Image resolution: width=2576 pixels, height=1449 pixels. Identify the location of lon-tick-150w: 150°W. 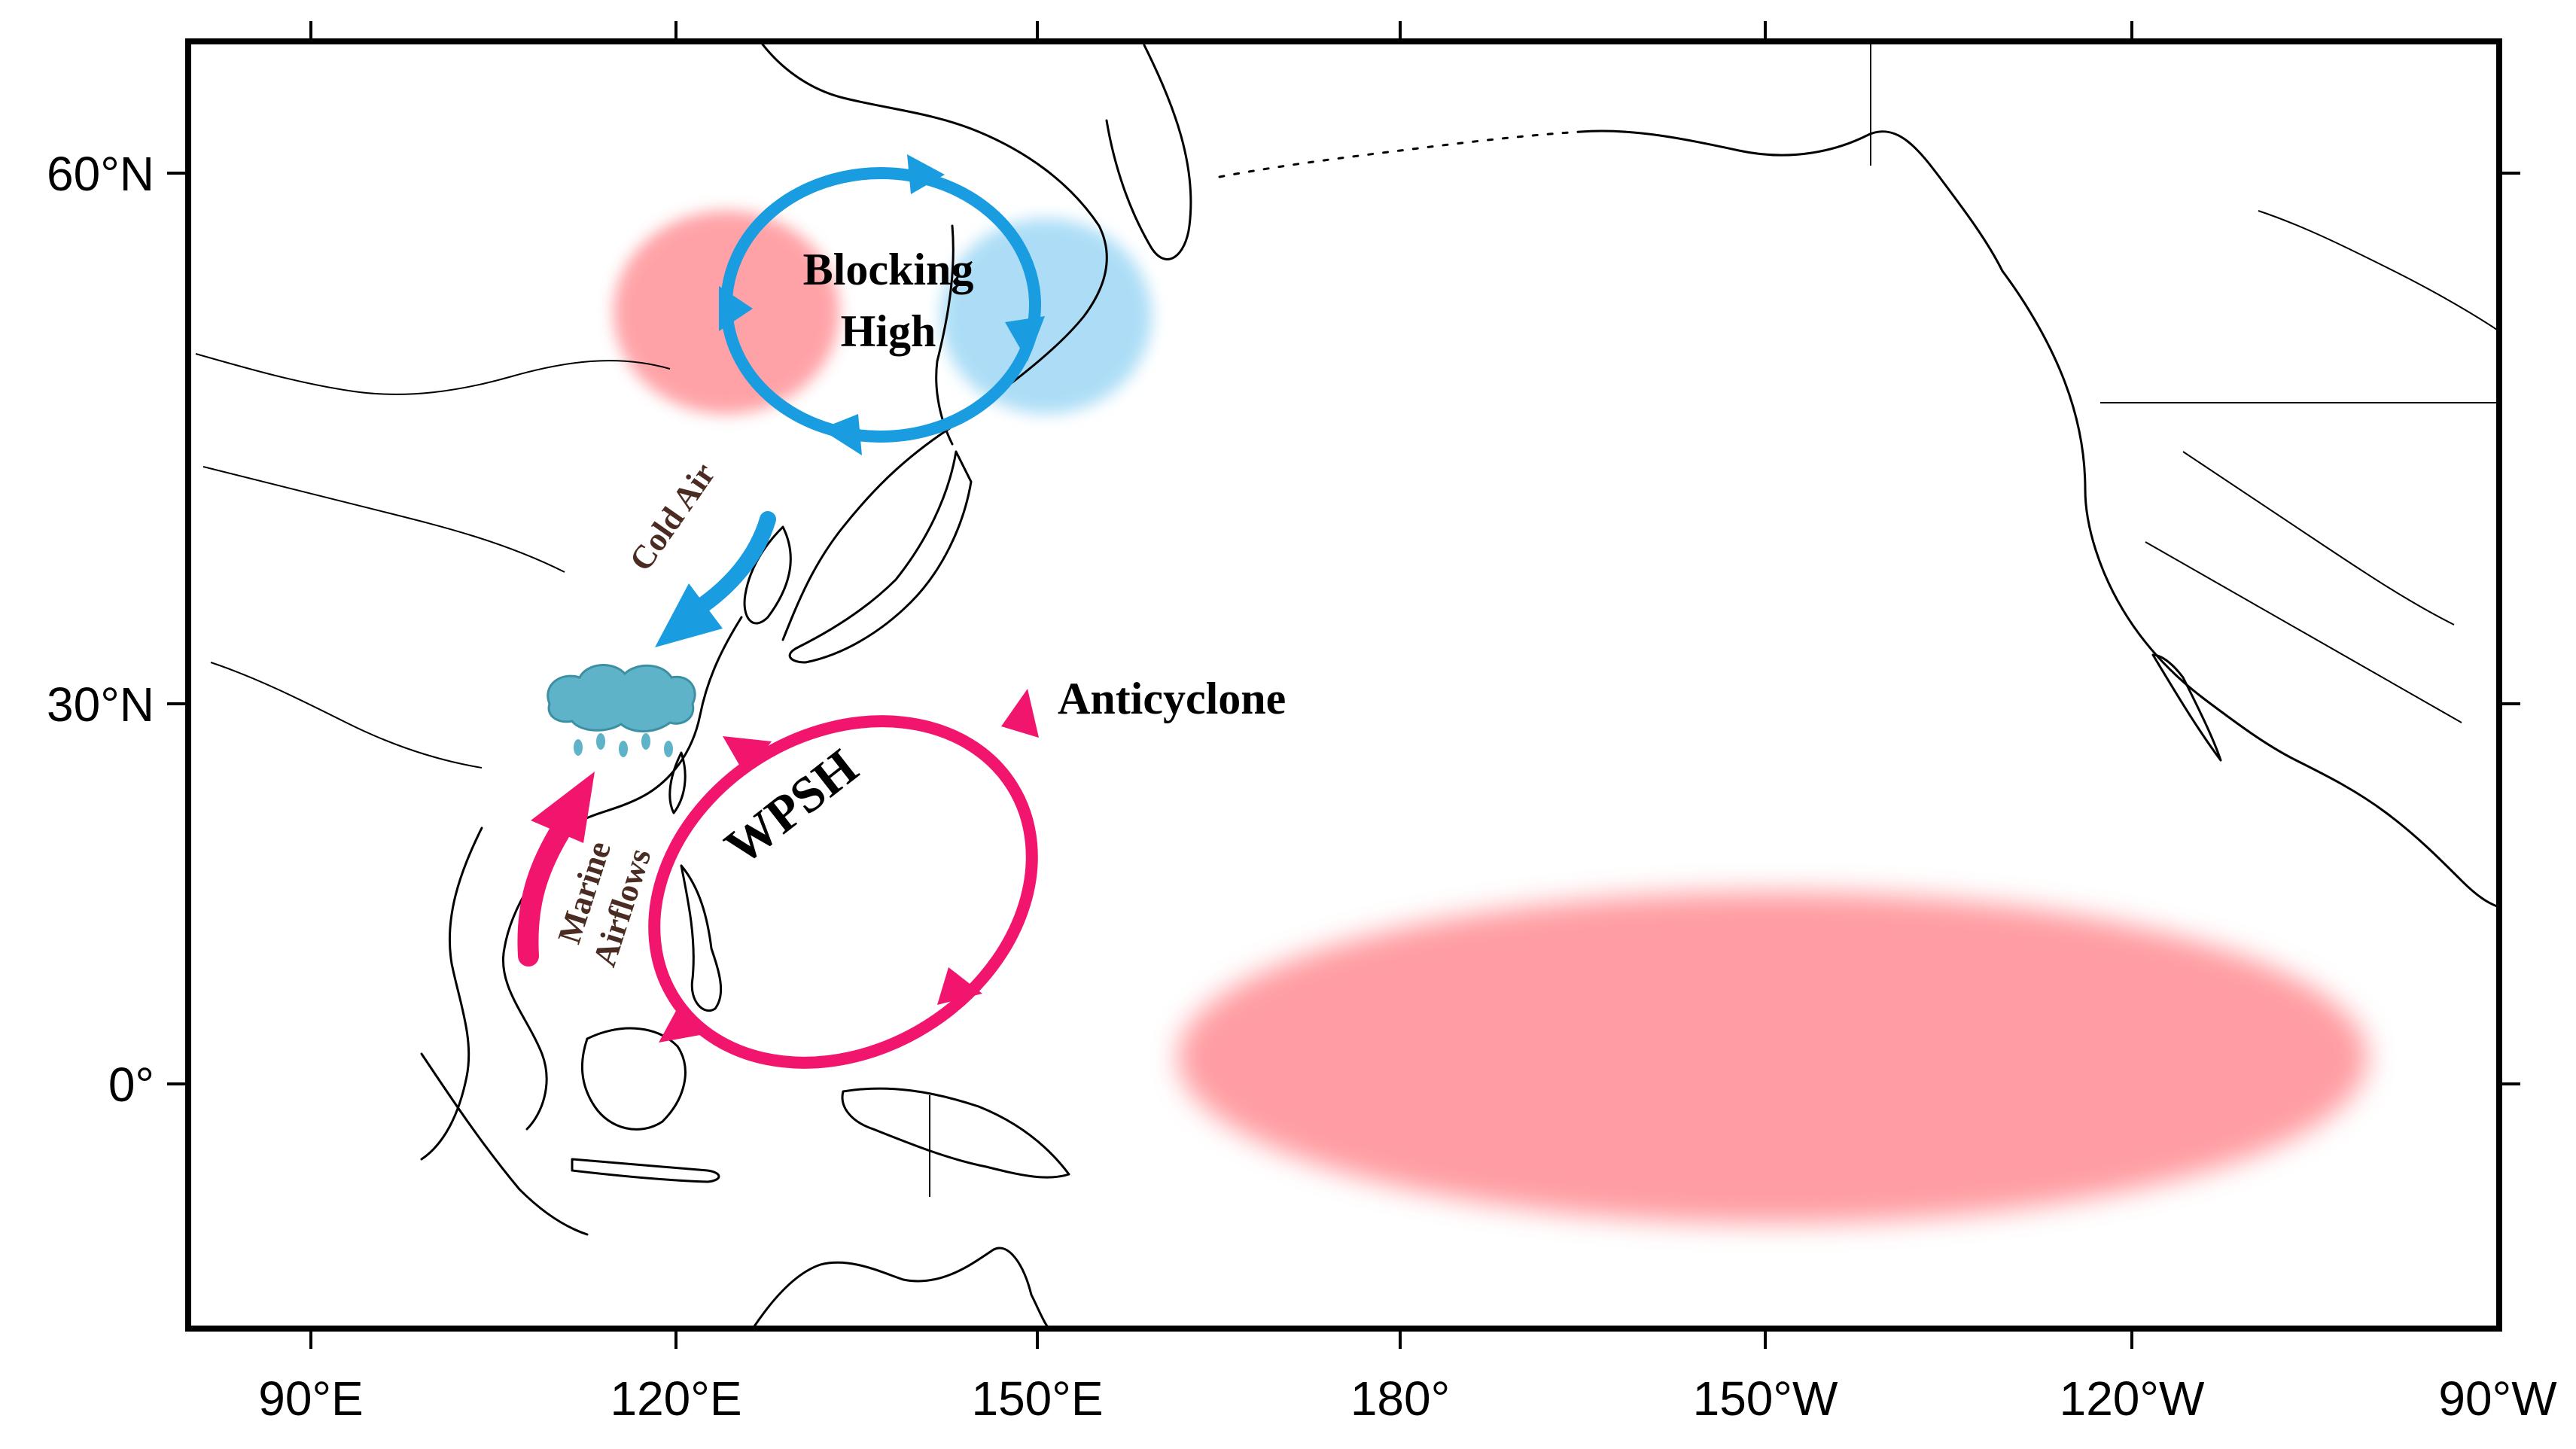
(1766, 1398).